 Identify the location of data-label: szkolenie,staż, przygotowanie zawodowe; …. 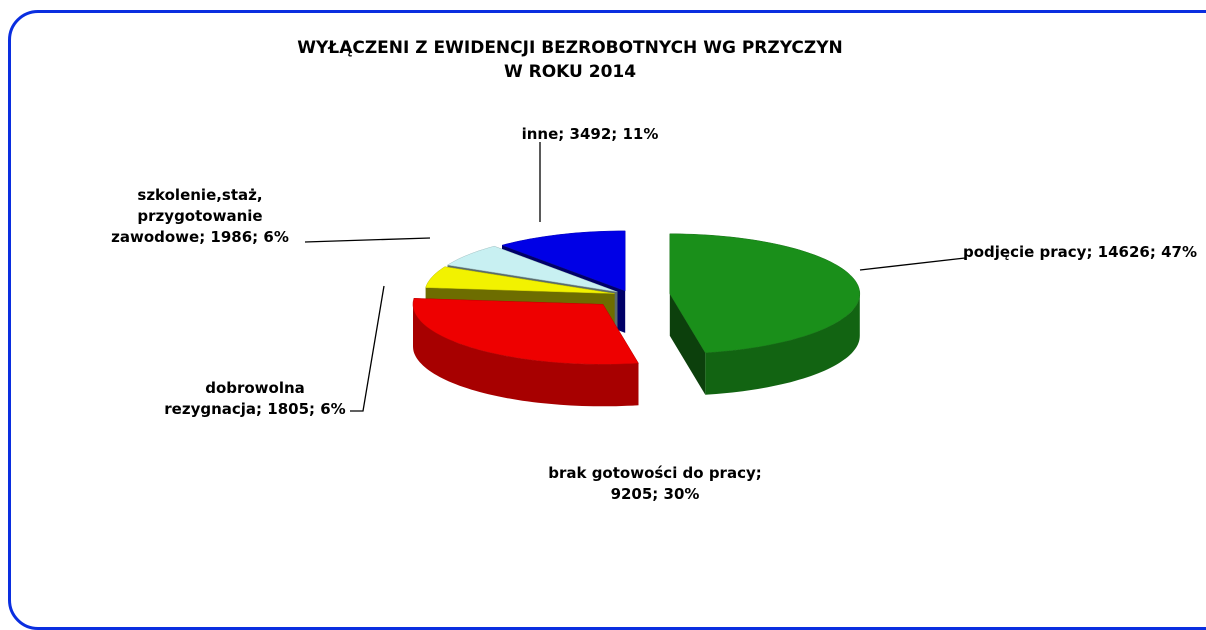
(200, 216).